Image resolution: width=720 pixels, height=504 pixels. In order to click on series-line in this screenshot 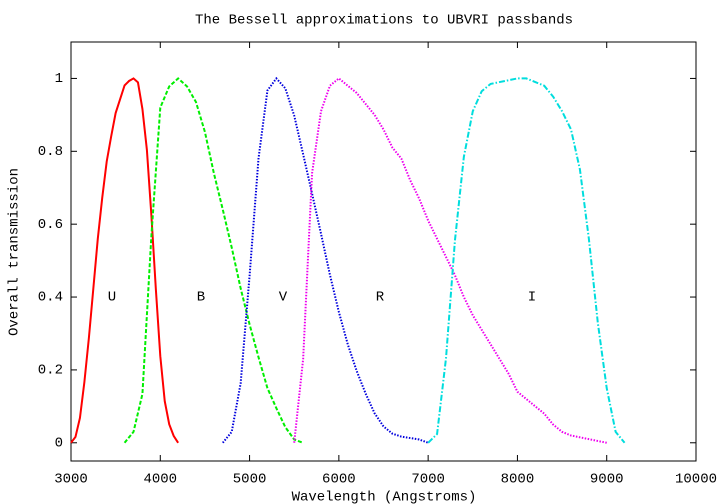, I will do `click(124, 260)`.